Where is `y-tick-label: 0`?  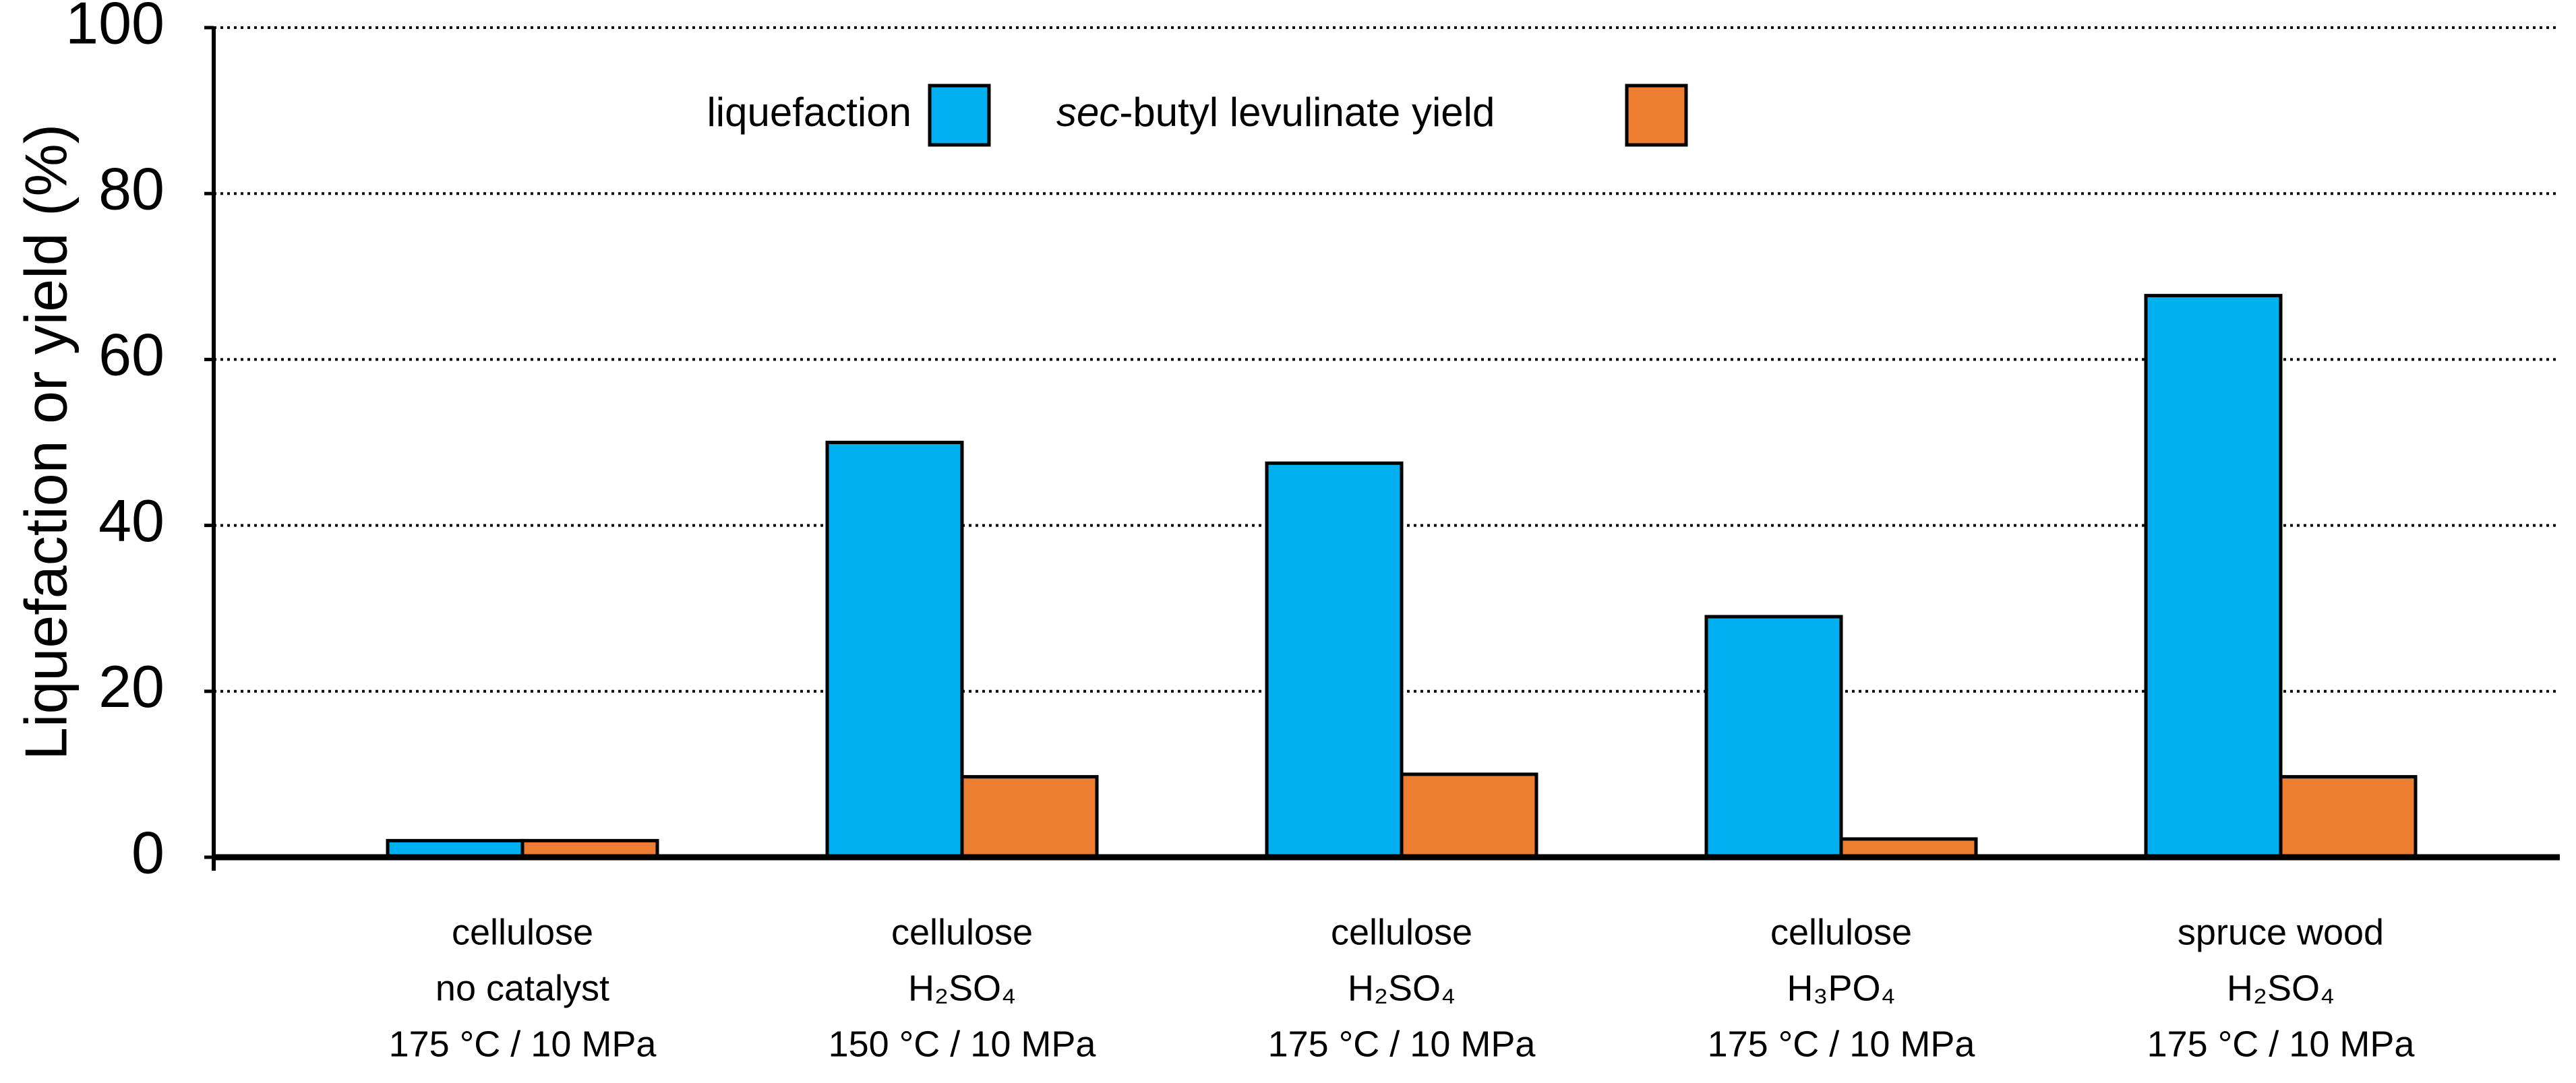
y-tick-label: 0 is located at coordinates (147, 852).